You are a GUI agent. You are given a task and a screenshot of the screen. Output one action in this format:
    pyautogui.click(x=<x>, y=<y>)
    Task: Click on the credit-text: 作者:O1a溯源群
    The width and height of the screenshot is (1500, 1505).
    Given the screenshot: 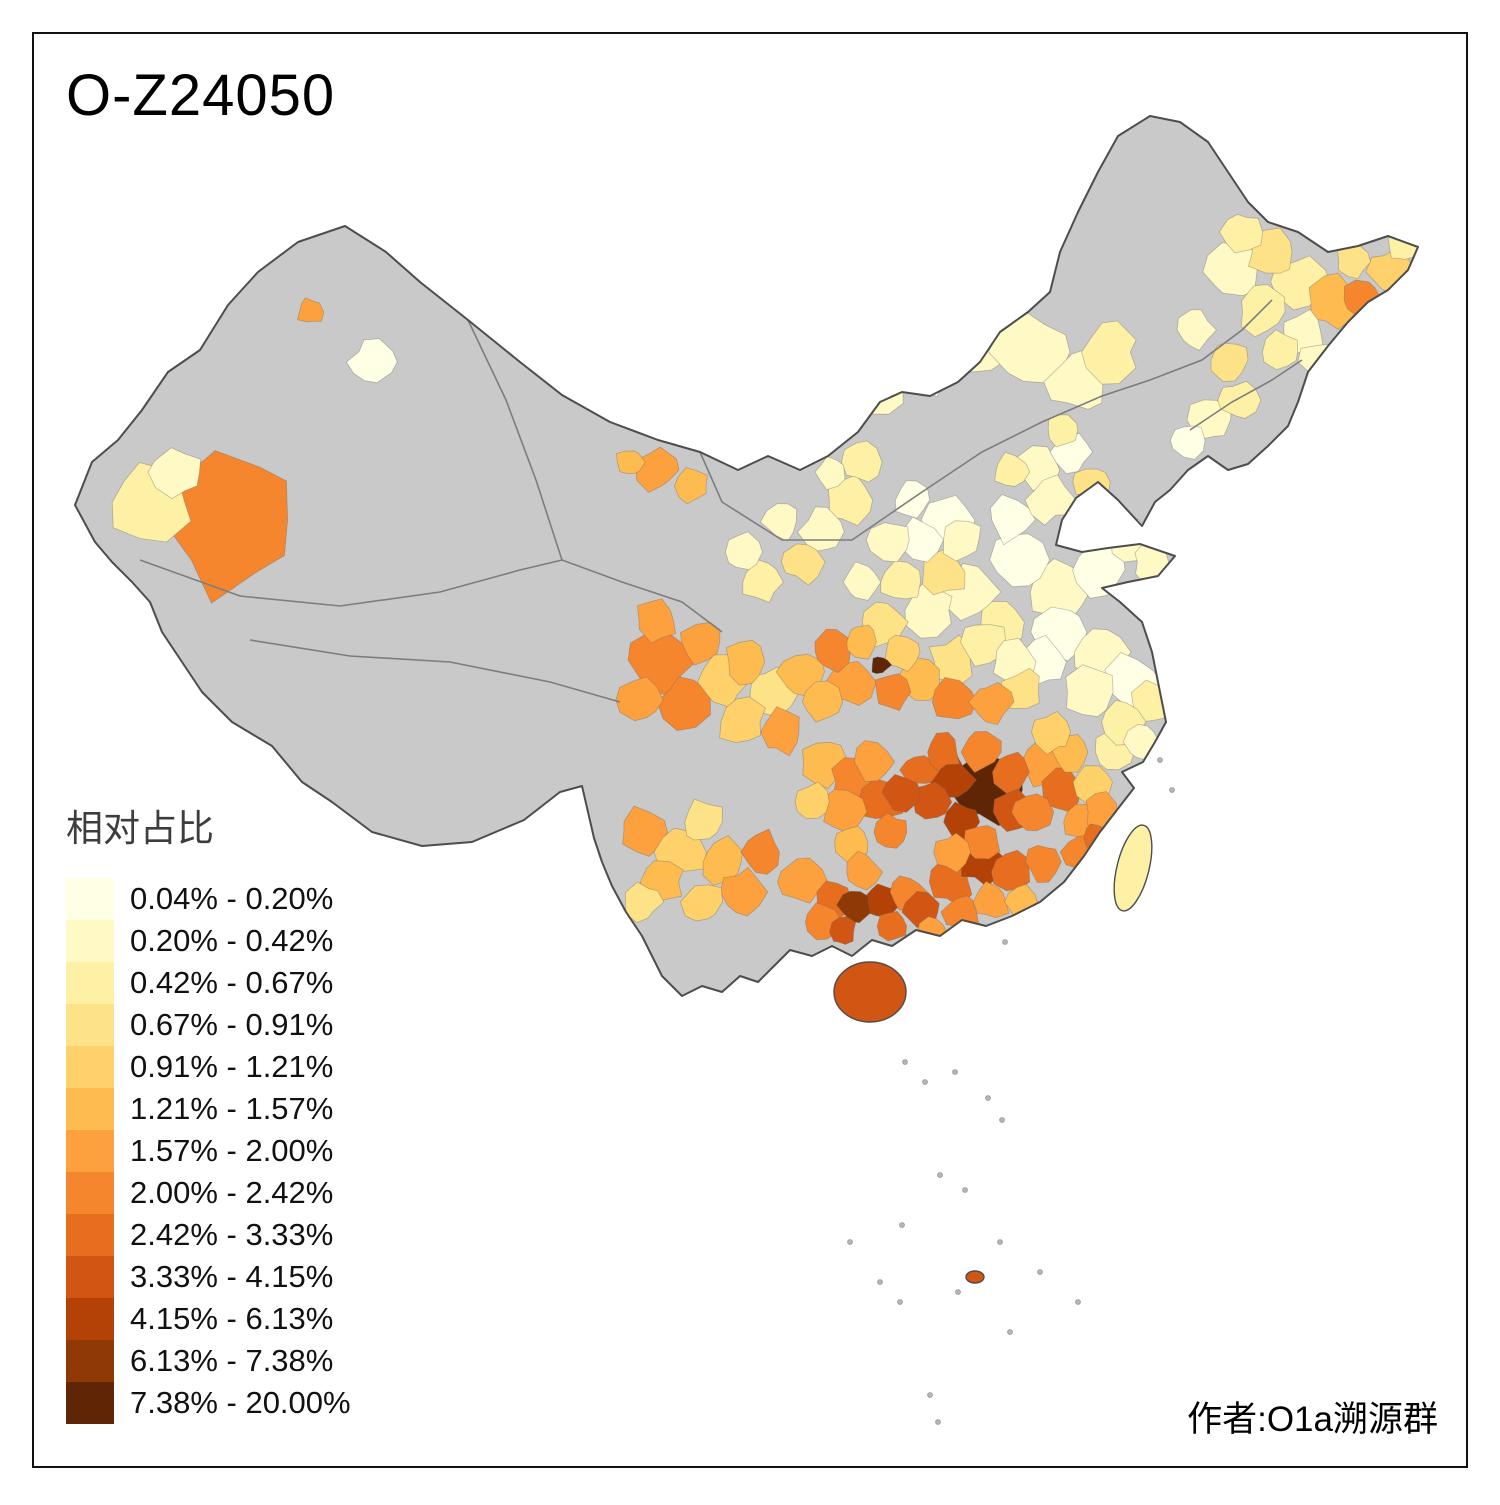 What is the action you would take?
    pyautogui.click(x=1312, y=1419)
    